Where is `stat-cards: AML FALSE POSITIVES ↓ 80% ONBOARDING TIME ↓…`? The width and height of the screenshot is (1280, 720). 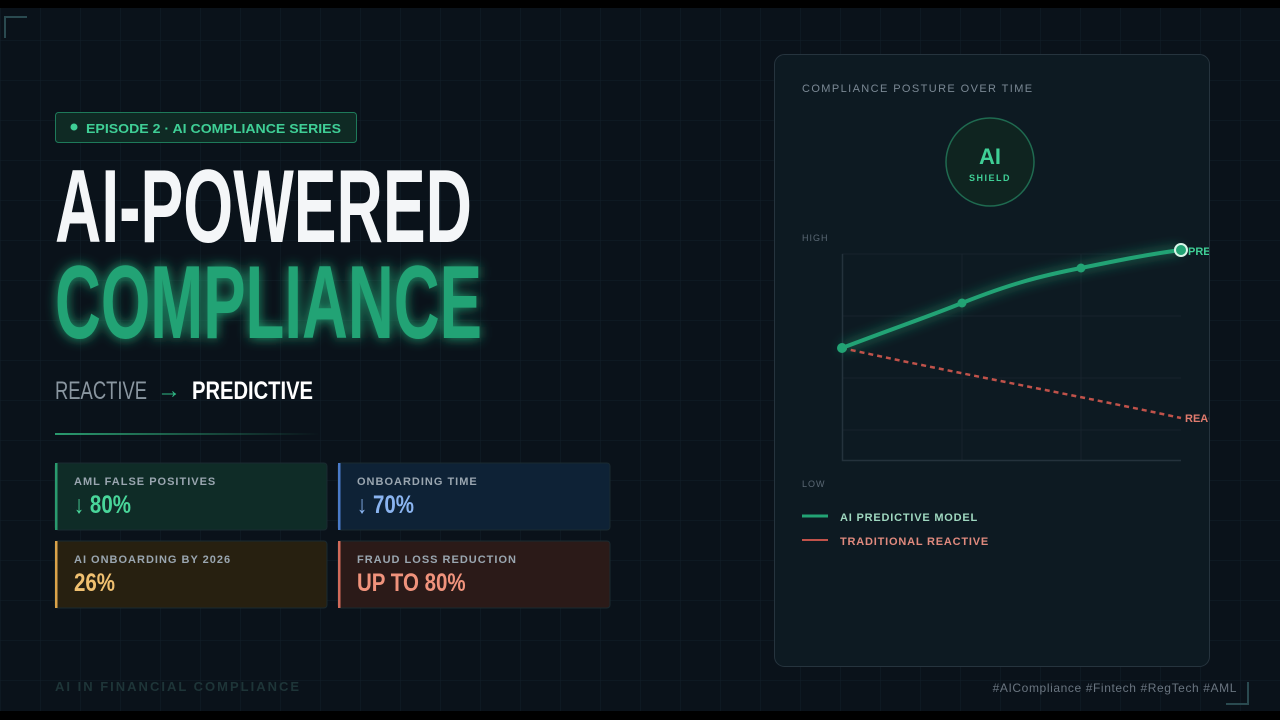
stat-cards: AML FALSE POSITIVES ↓ 80% ONBOARDING TIME ↓… is located at coordinates (332, 535).